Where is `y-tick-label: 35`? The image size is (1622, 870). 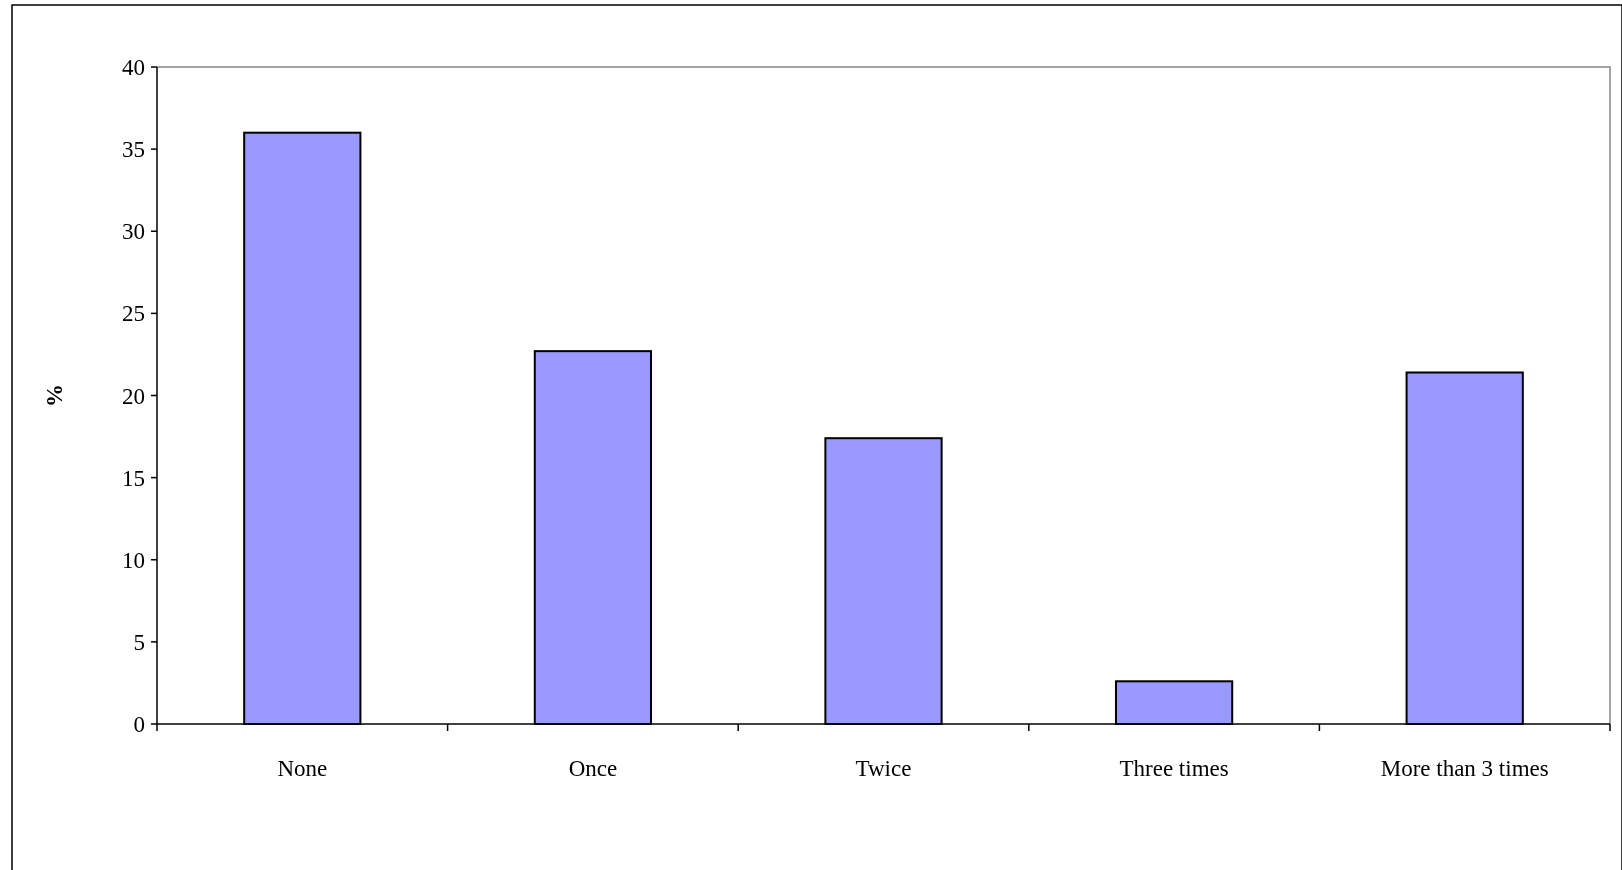
y-tick-label: 35 is located at coordinates (133, 150).